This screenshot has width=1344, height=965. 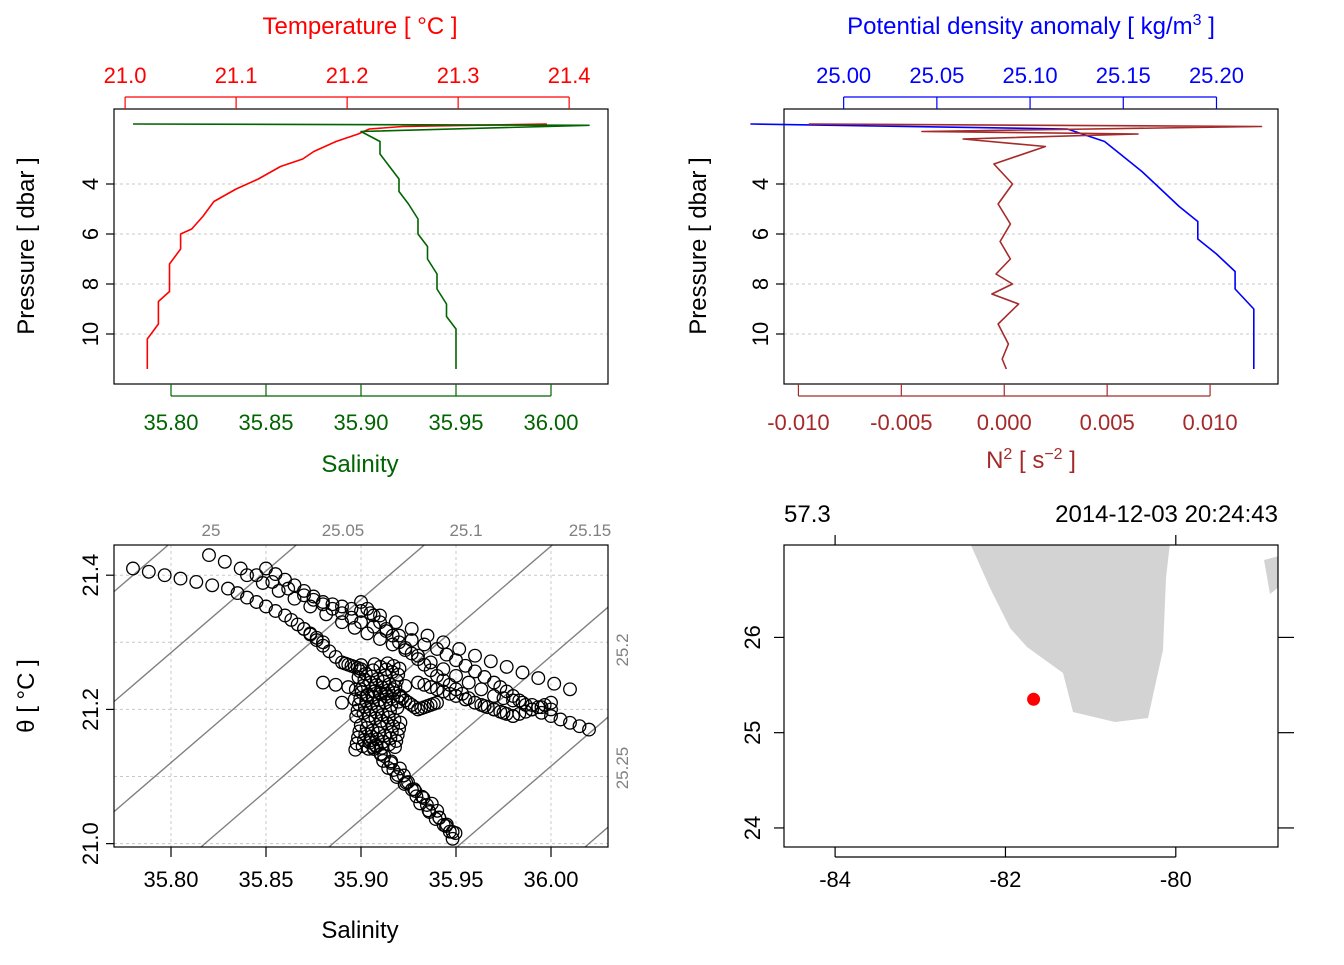 What do you see at coordinates (90, 234) in the screenshot?
I see `p1-y-tick-label-1: 6` at bounding box center [90, 234].